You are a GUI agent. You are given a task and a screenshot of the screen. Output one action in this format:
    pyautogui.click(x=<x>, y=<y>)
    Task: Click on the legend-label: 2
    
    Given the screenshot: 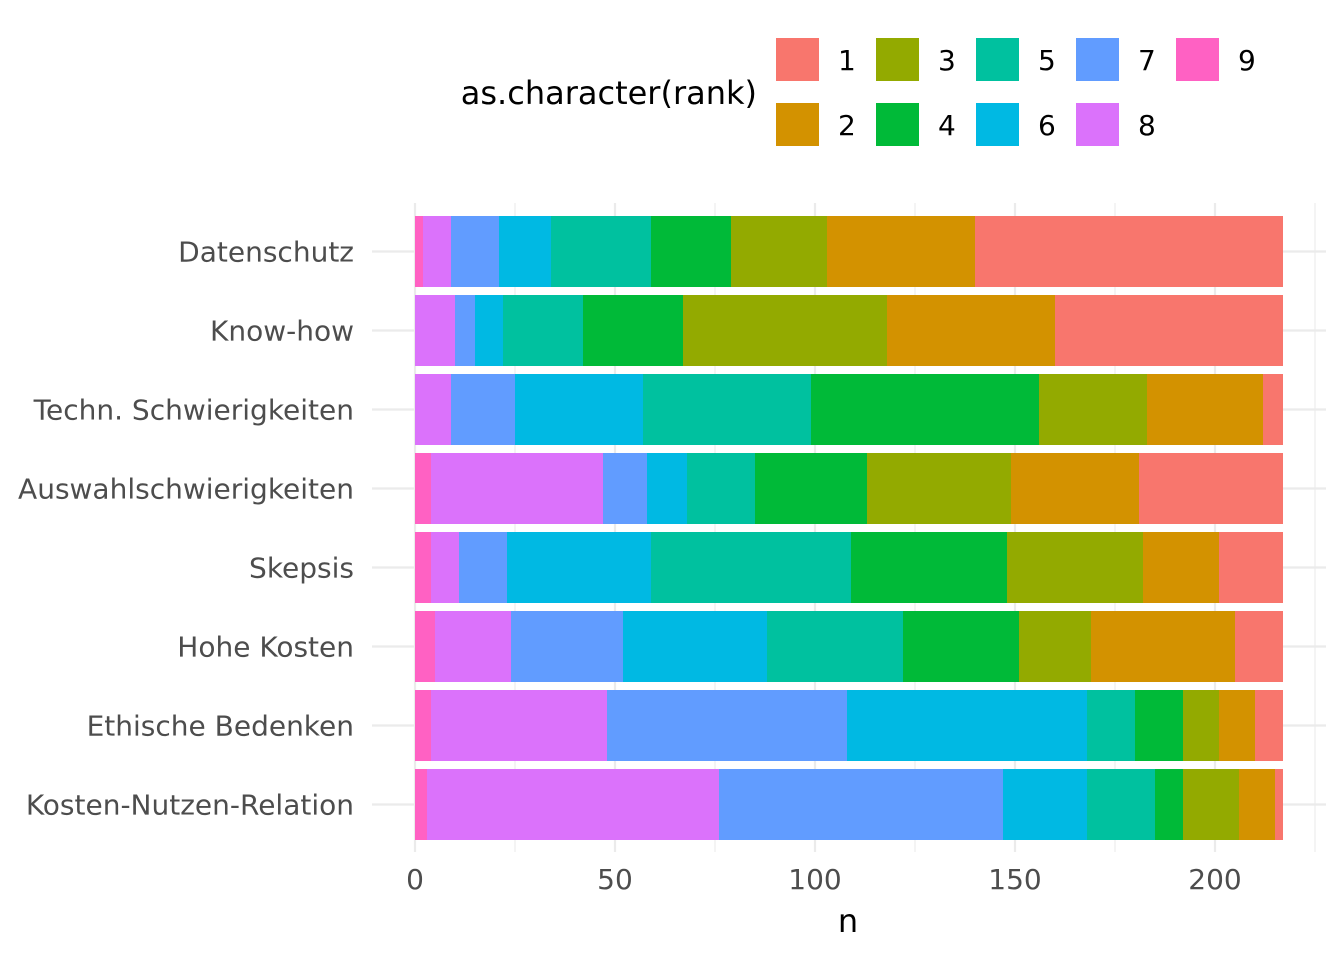 What is the action you would take?
    pyautogui.click(x=847, y=125)
    